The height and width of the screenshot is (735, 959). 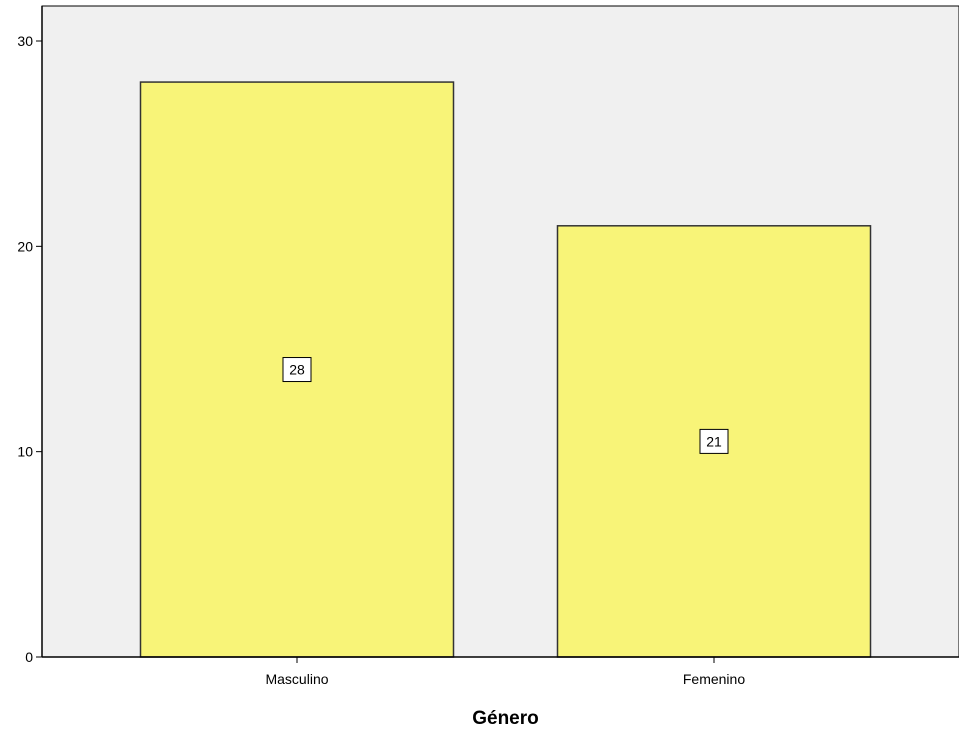 I want to click on y-tick-label: 30, so click(x=25, y=41).